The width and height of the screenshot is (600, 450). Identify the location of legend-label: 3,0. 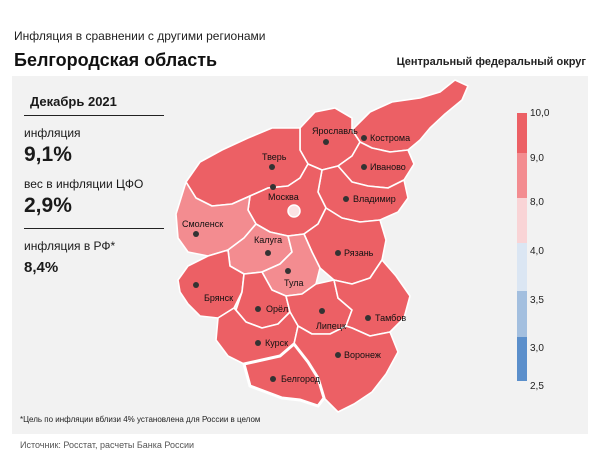
(537, 348).